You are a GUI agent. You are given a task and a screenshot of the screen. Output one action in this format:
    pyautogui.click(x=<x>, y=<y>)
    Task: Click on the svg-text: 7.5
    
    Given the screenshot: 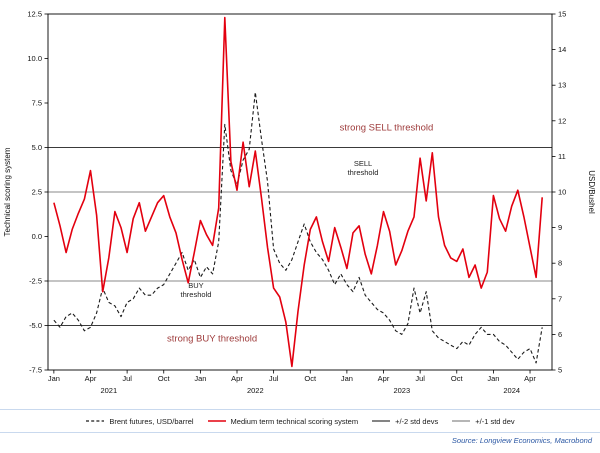 What is the action you would take?
    pyautogui.click(x=37, y=103)
    